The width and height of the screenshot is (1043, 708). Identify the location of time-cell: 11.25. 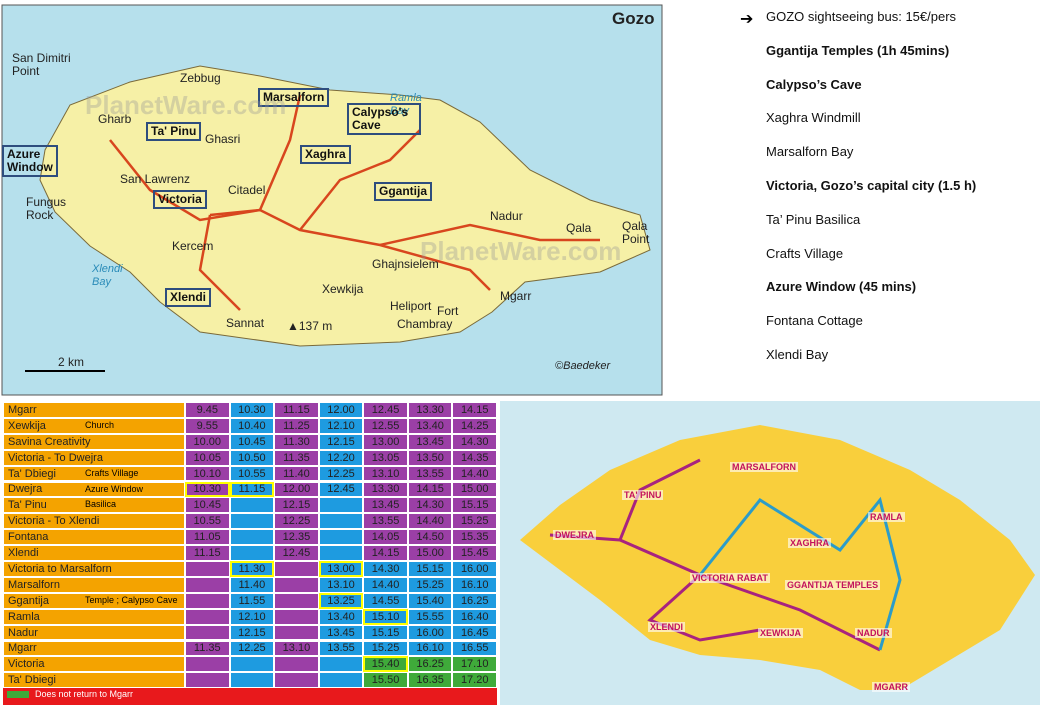
(296, 425).